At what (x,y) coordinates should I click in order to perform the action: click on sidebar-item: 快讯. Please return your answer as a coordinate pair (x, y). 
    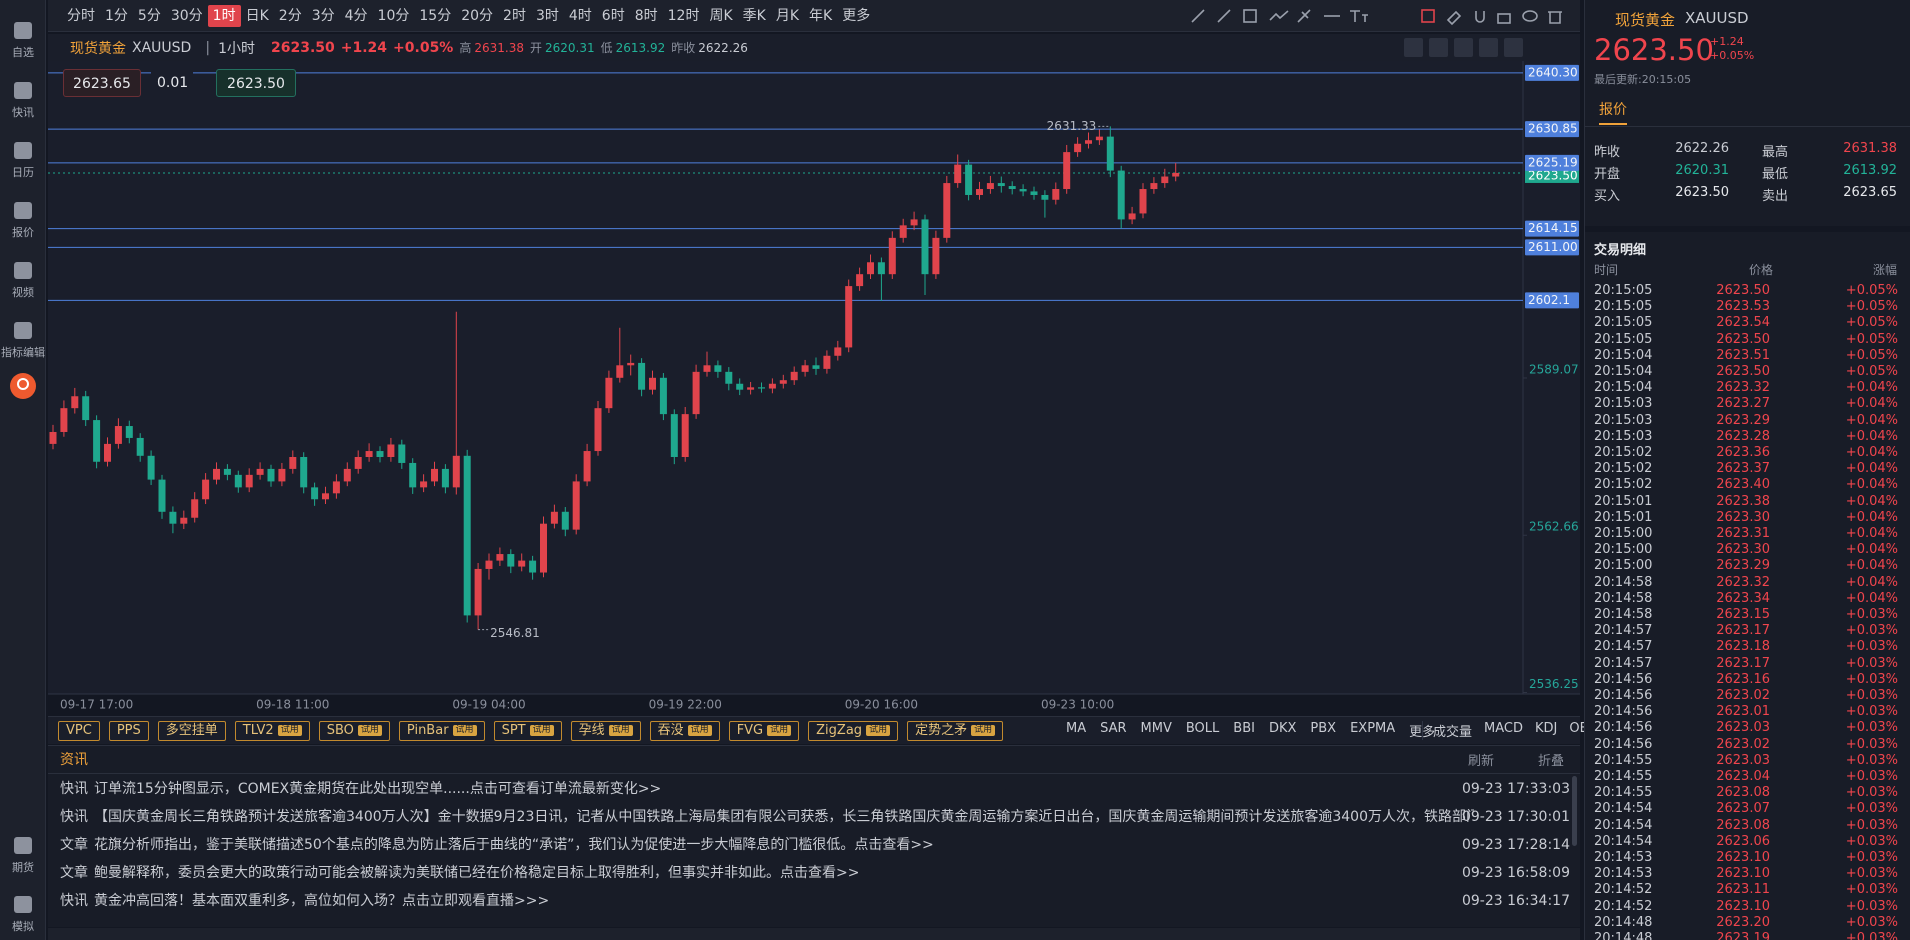
    Looking at the image, I should click on (23, 102).